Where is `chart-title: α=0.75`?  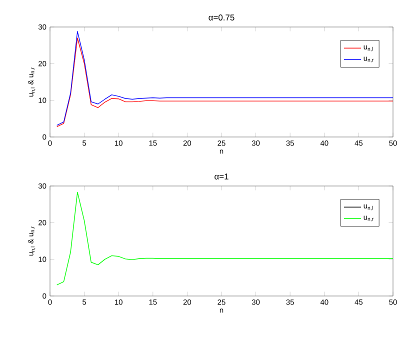 chart-title: α=0.75 is located at coordinates (221, 17).